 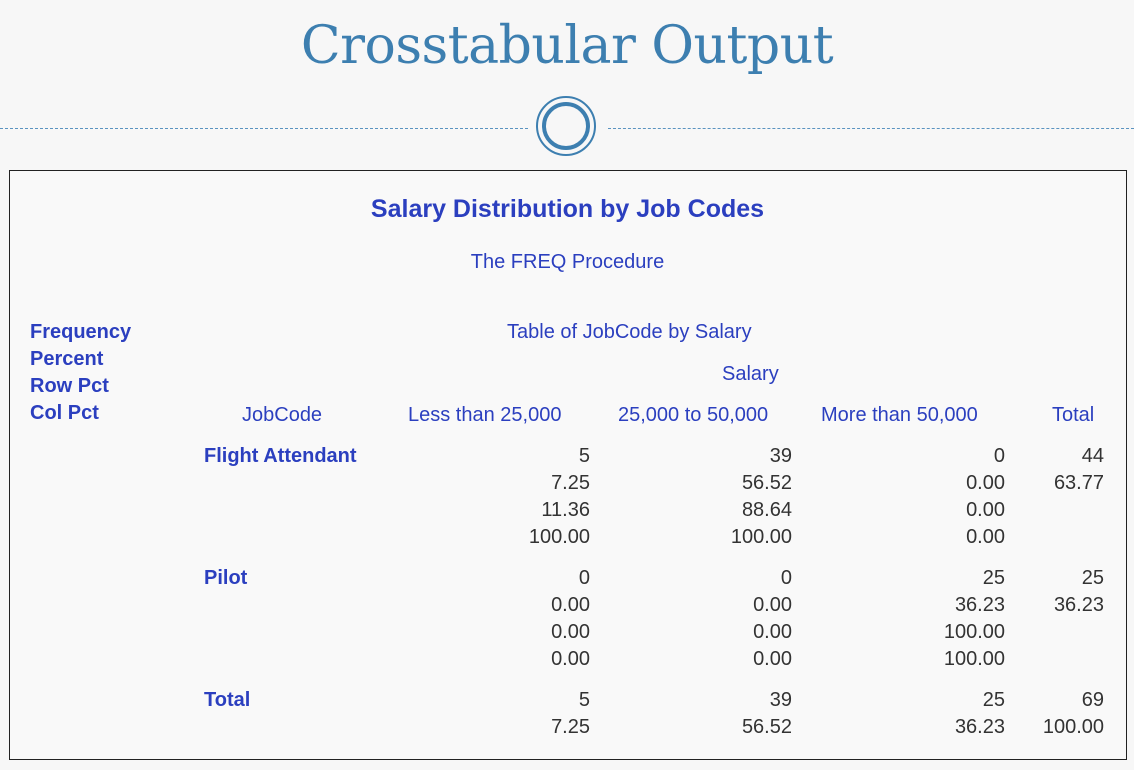 I want to click on report-title: Salary Distribution by Job Codes, so click(x=567, y=209).